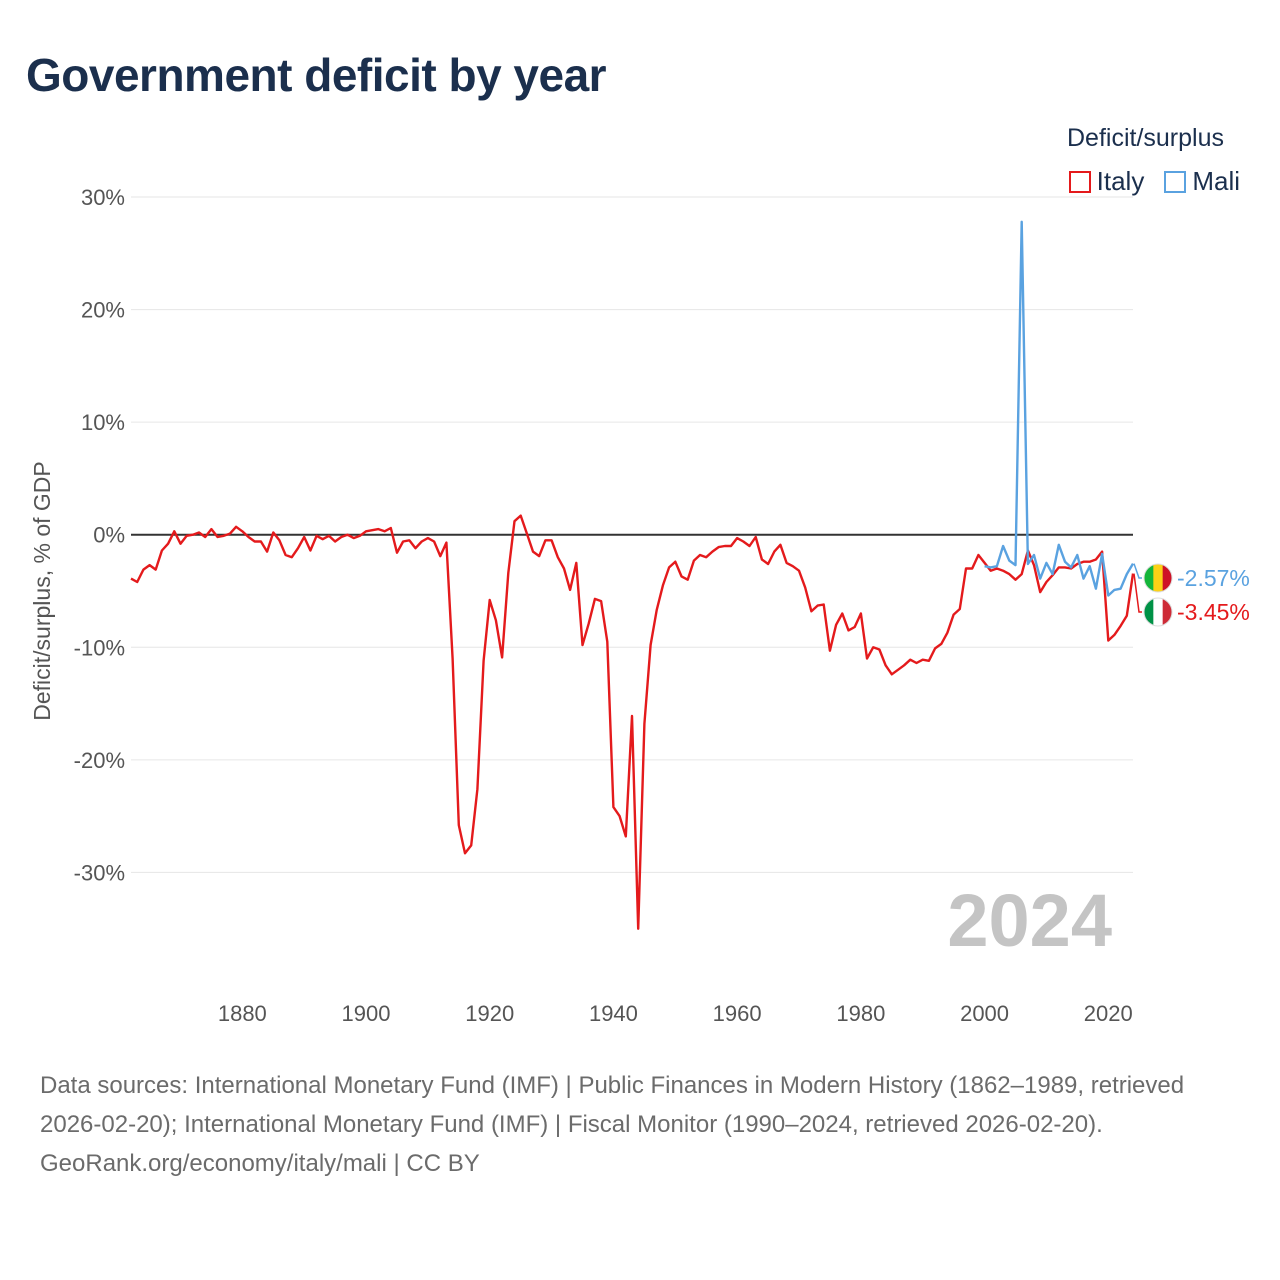  Describe the element at coordinates (1154, 181) in the screenshot. I see `legend: Italy Mali` at that location.